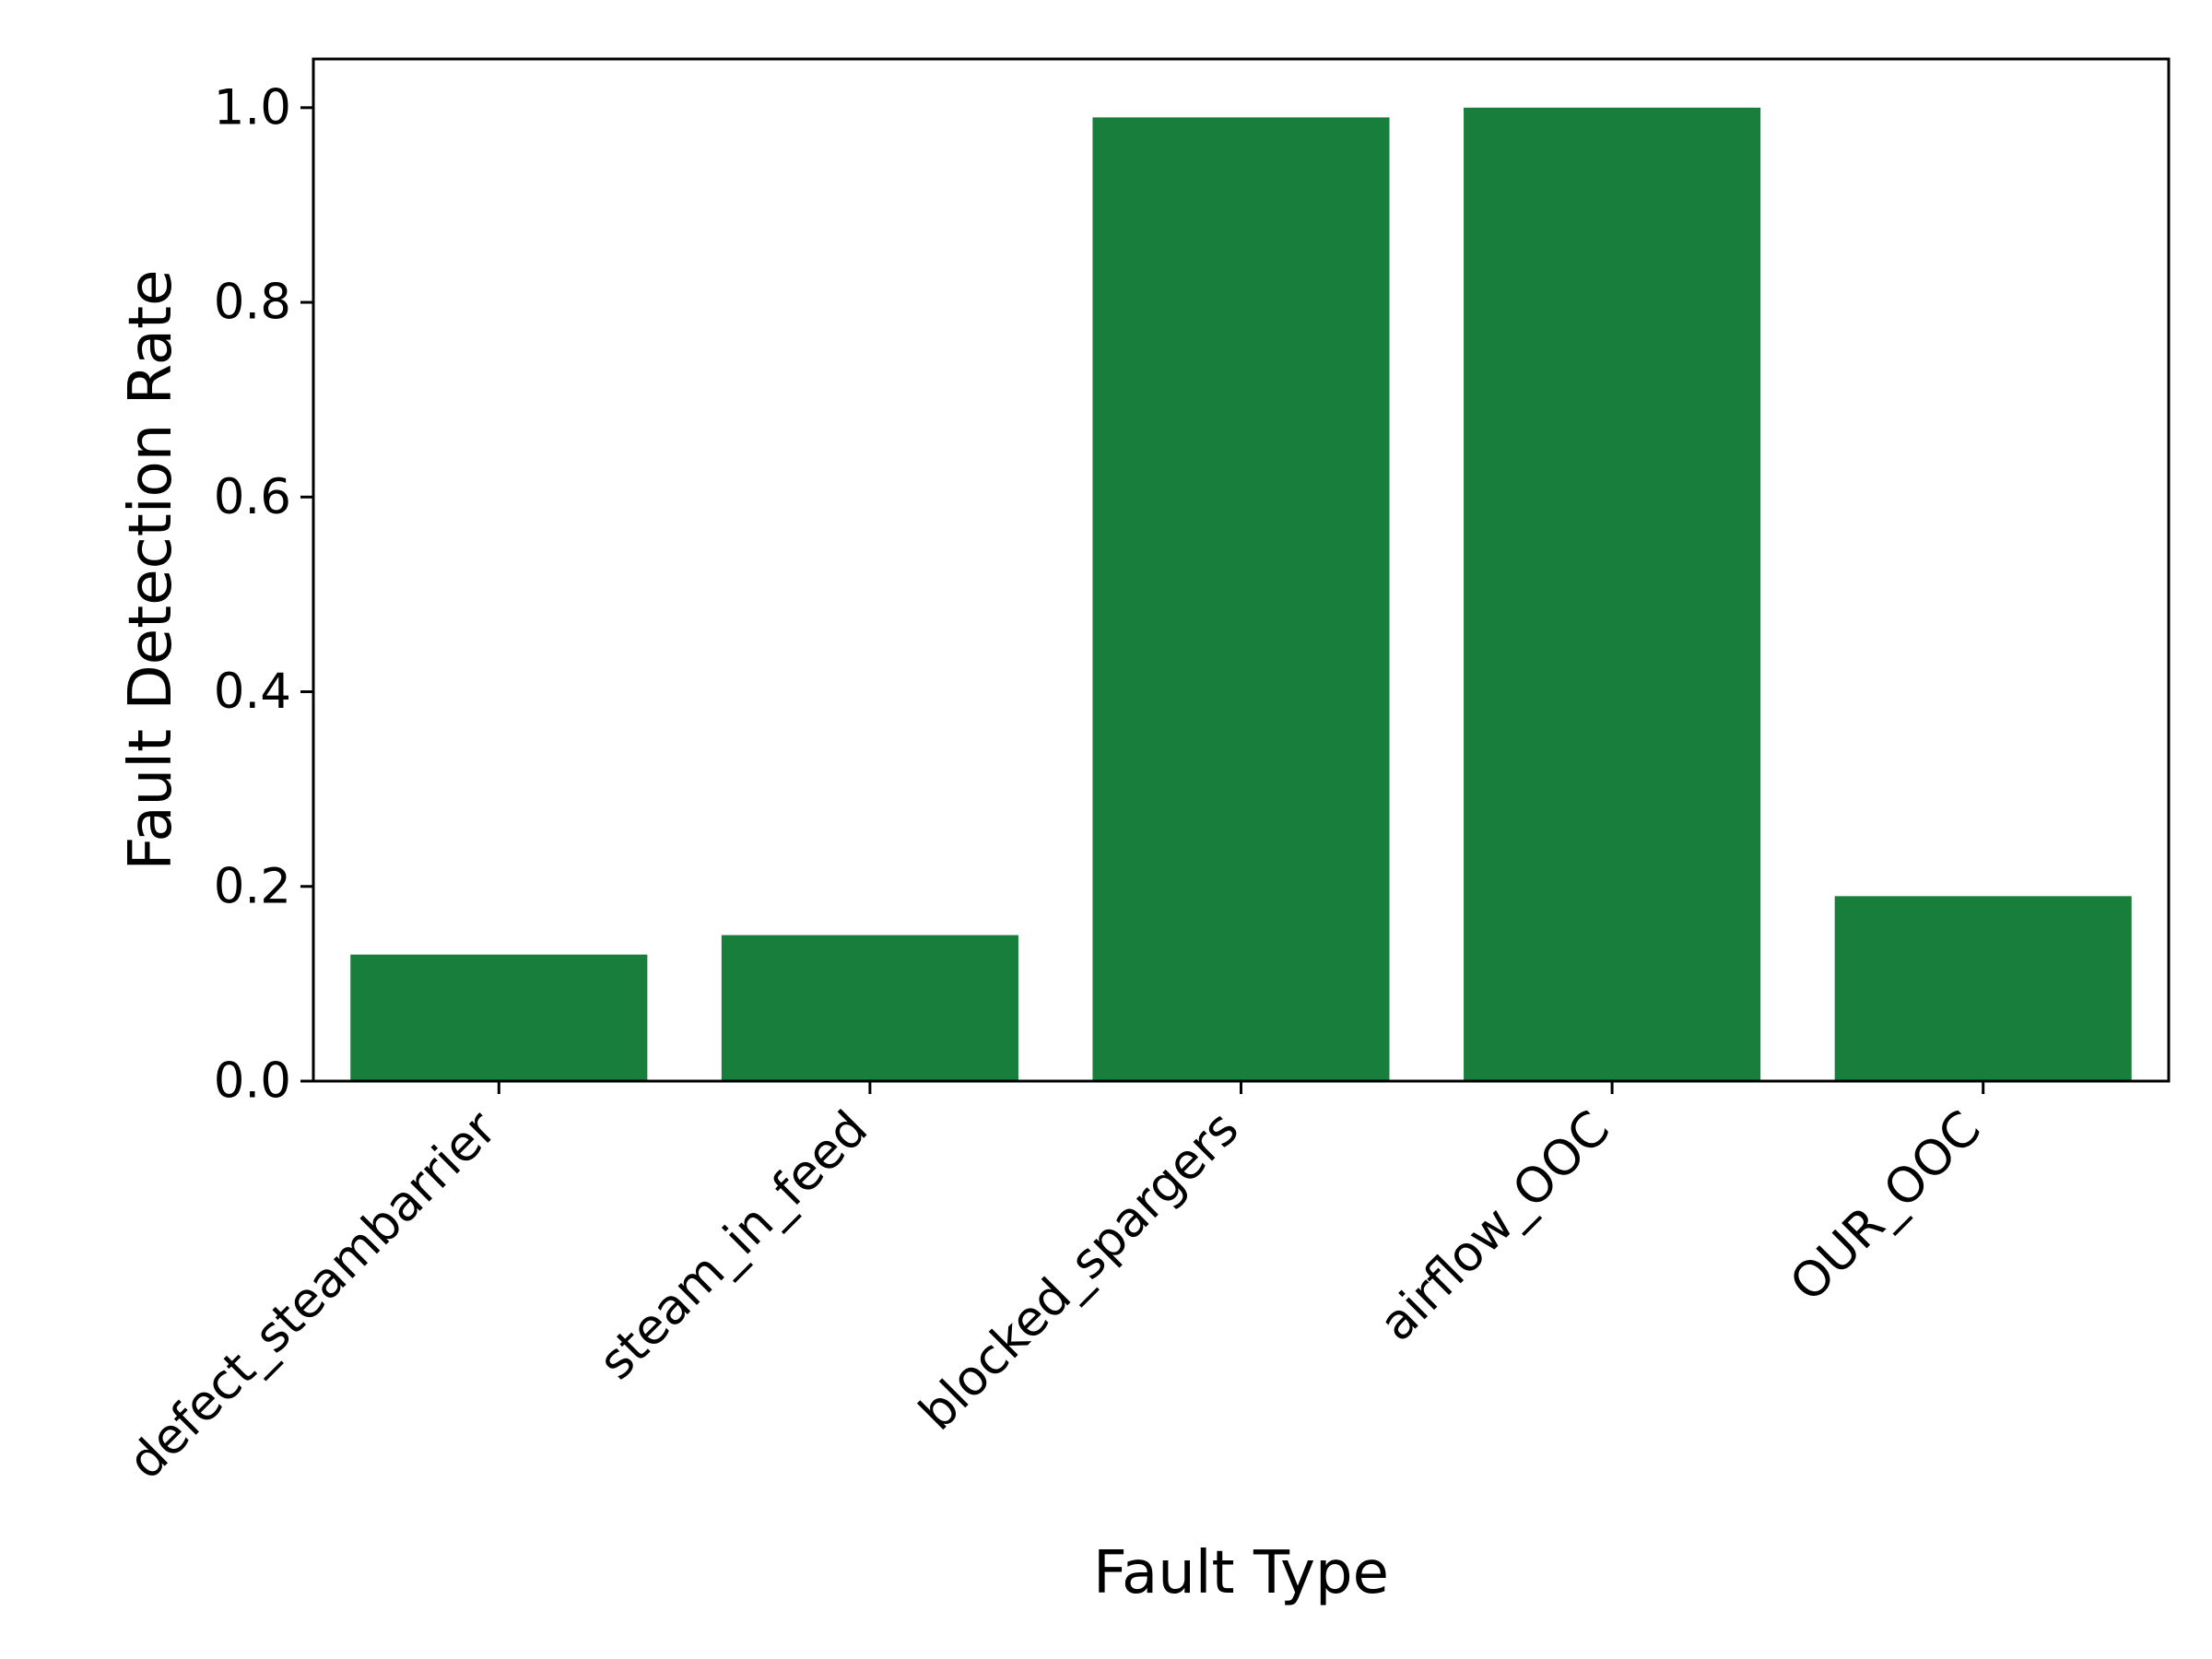 The height and width of the screenshot is (1659, 2212). What do you see at coordinates (869, 1008) in the screenshot?
I see `bar-steam_in_feed` at bounding box center [869, 1008].